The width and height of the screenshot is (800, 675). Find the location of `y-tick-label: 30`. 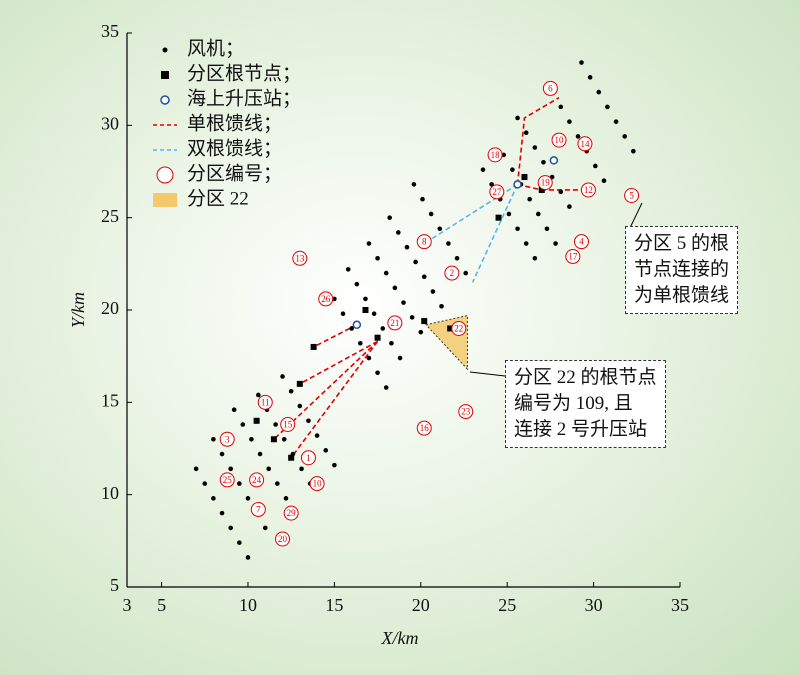

y-tick-label: 30 is located at coordinates (110, 123).